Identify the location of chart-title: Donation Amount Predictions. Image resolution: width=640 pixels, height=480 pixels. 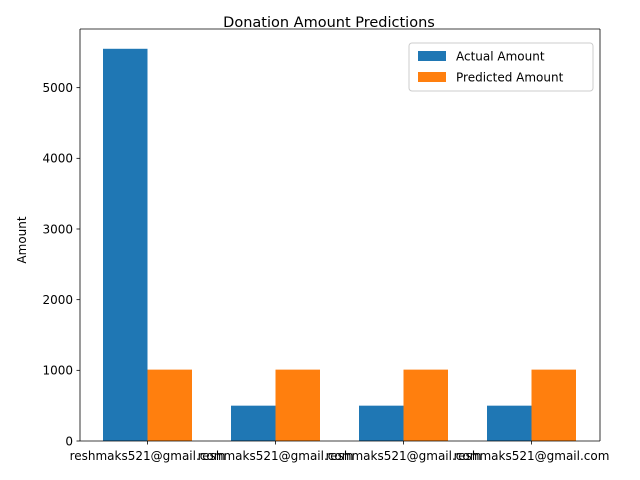
(329, 23).